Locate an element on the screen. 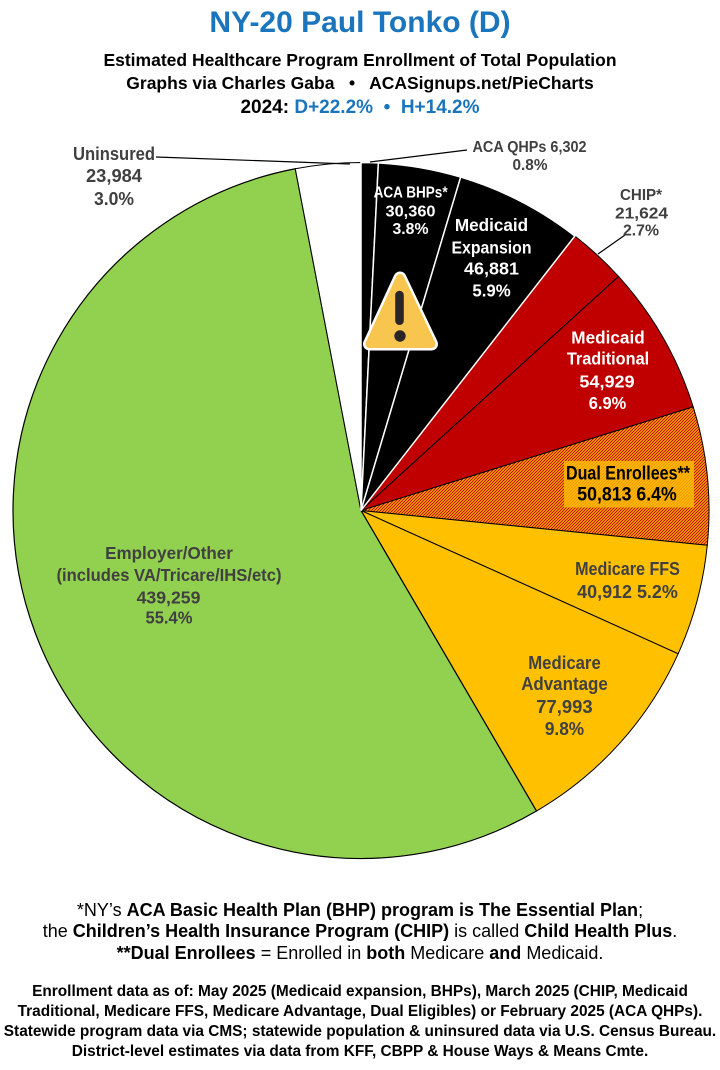 The height and width of the screenshot is (1070, 720). svg-text: 3.8% is located at coordinates (411, 229).